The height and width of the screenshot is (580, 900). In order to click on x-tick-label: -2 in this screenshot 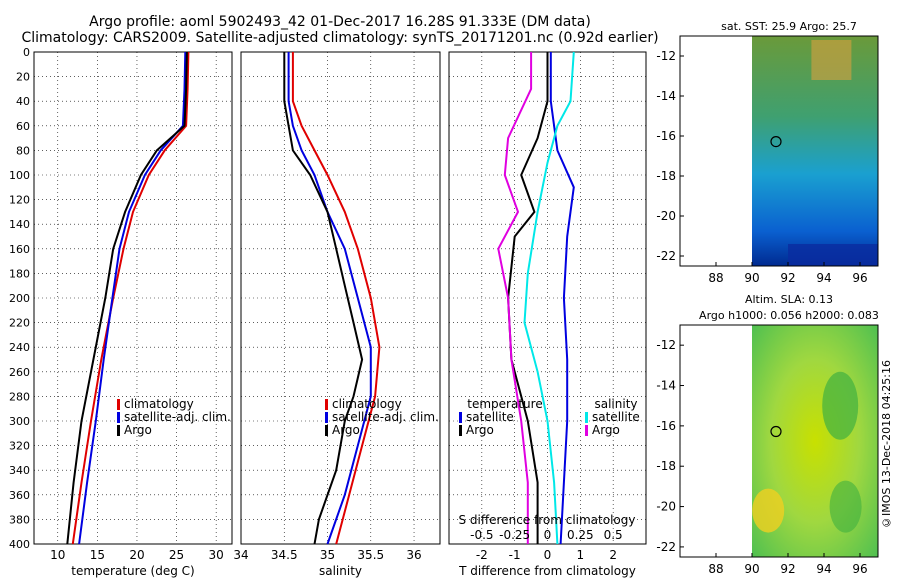, I will do `click(482, 555)`.